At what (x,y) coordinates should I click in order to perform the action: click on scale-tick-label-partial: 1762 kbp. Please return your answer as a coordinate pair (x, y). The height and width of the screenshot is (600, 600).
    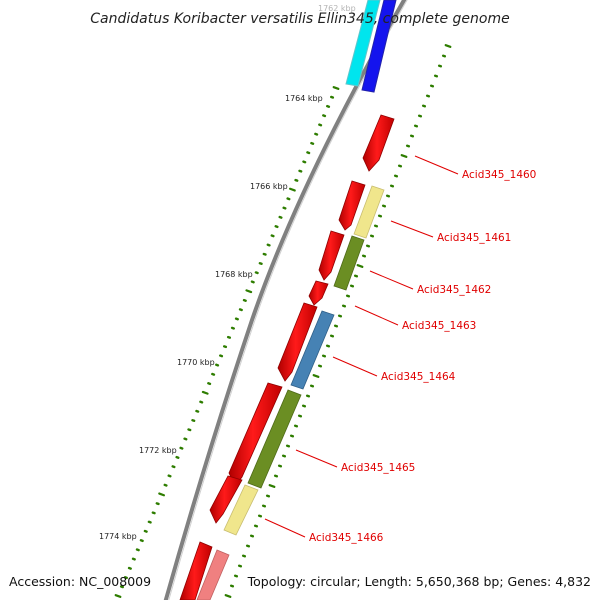
    Looking at the image, I should click on (337, 8).